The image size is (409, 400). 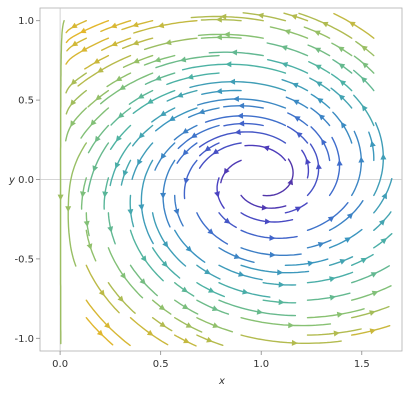 I want to click on x-tick-label: 0.5, so click(x=161, y=364).